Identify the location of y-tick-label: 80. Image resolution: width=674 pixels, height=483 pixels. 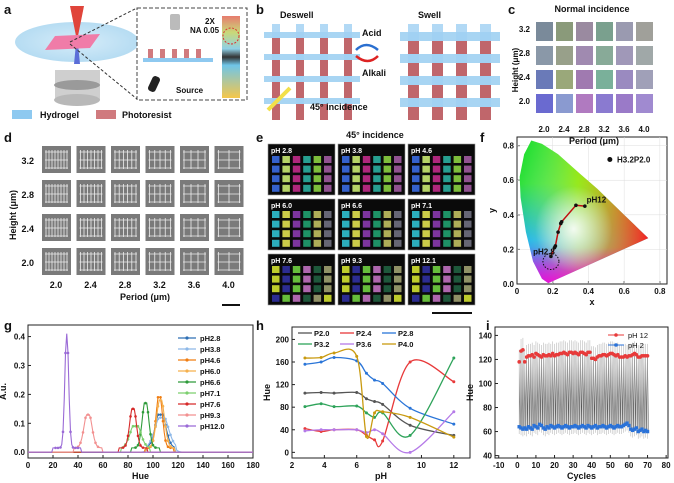
(487, 408).